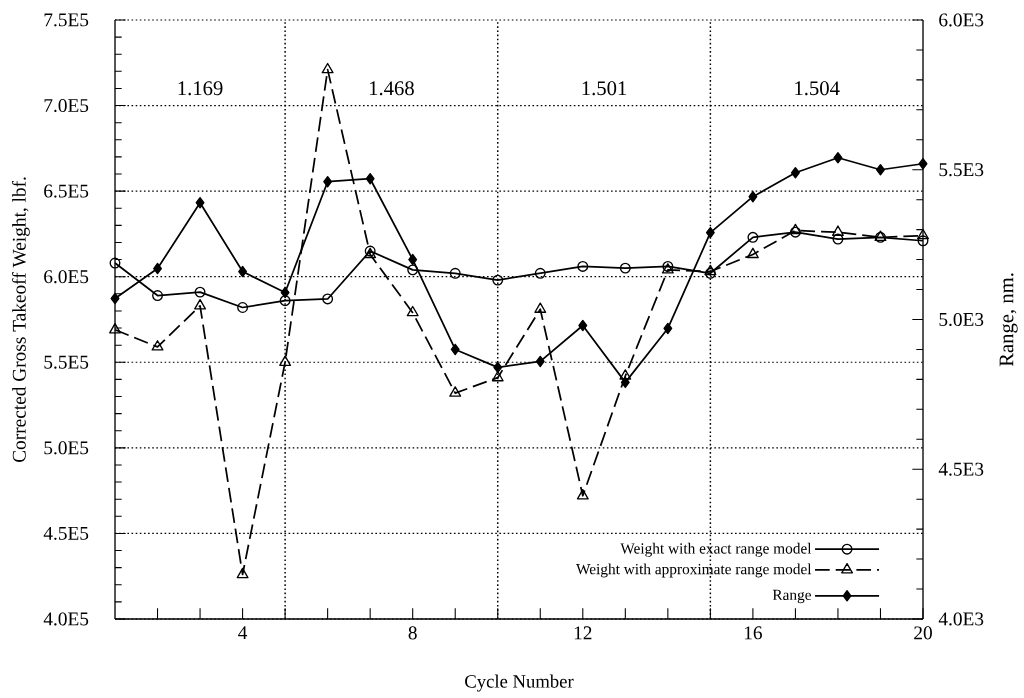 This screenshot has width=1024, height=698. Describe the element at coordinates (243, 633) in the screenshot. I see `x-tick-label: 4` at that location.